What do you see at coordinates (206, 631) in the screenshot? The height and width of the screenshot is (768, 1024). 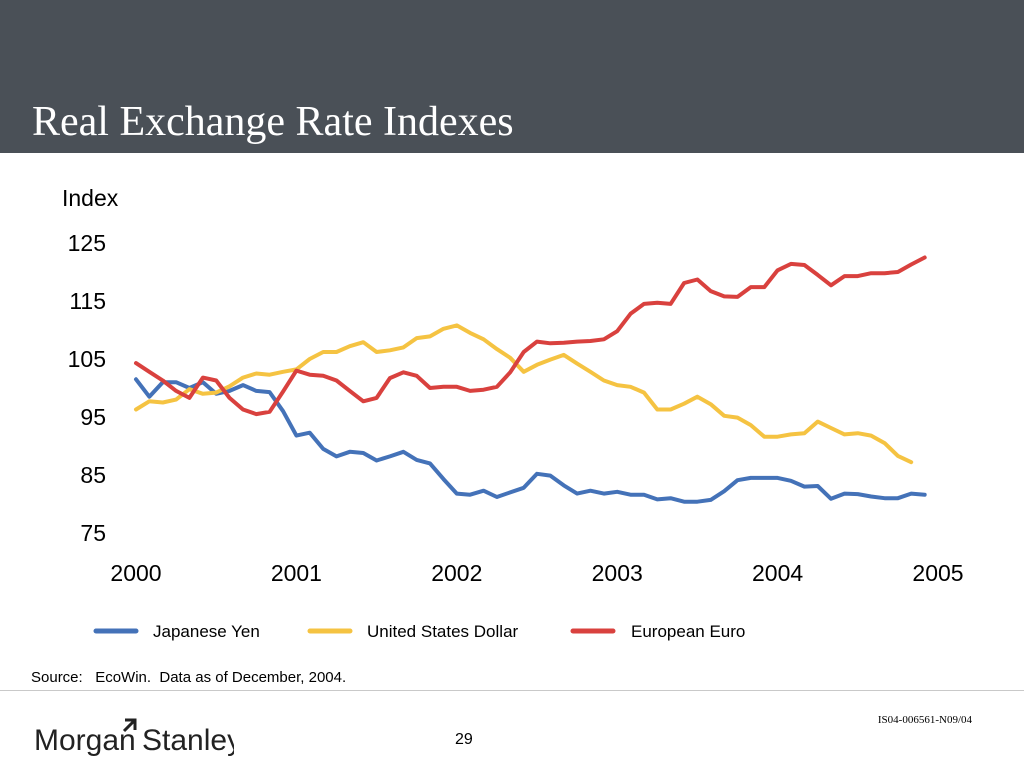 I see `legend-label: Japanese Yen` at bounding box center [206, 631].